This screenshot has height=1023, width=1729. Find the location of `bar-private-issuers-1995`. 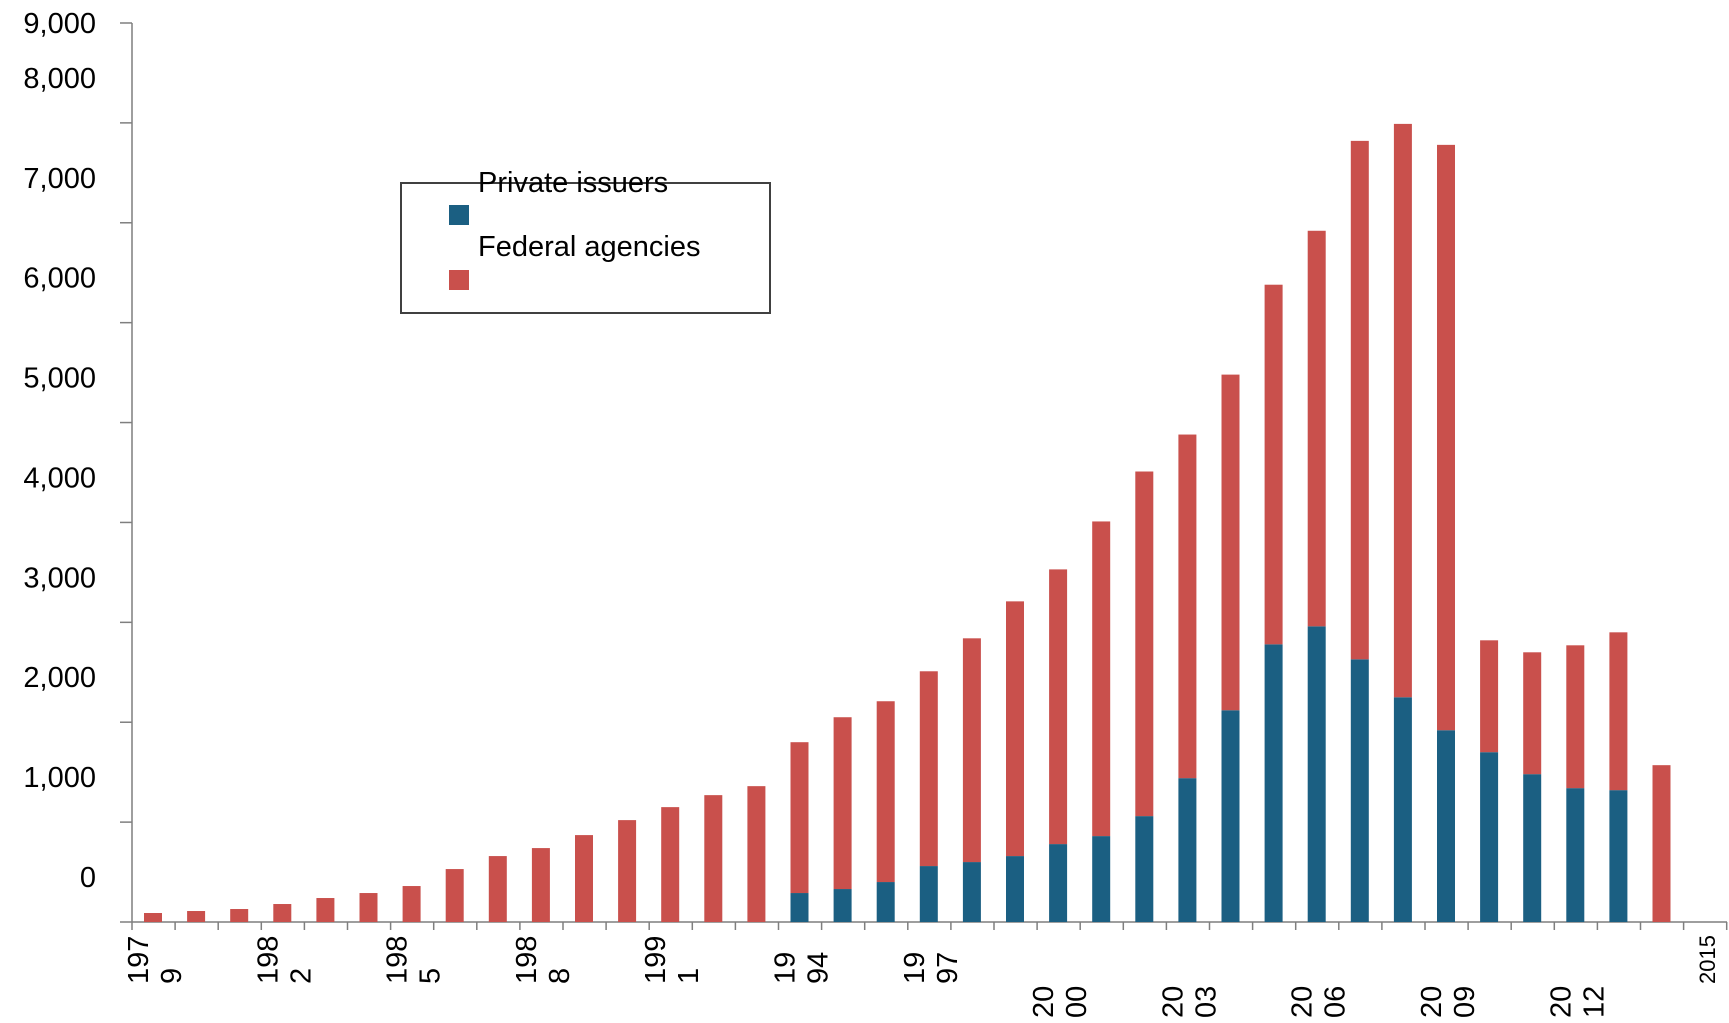

bar-private-issuers-1995 is located at coordinates (842, 905).